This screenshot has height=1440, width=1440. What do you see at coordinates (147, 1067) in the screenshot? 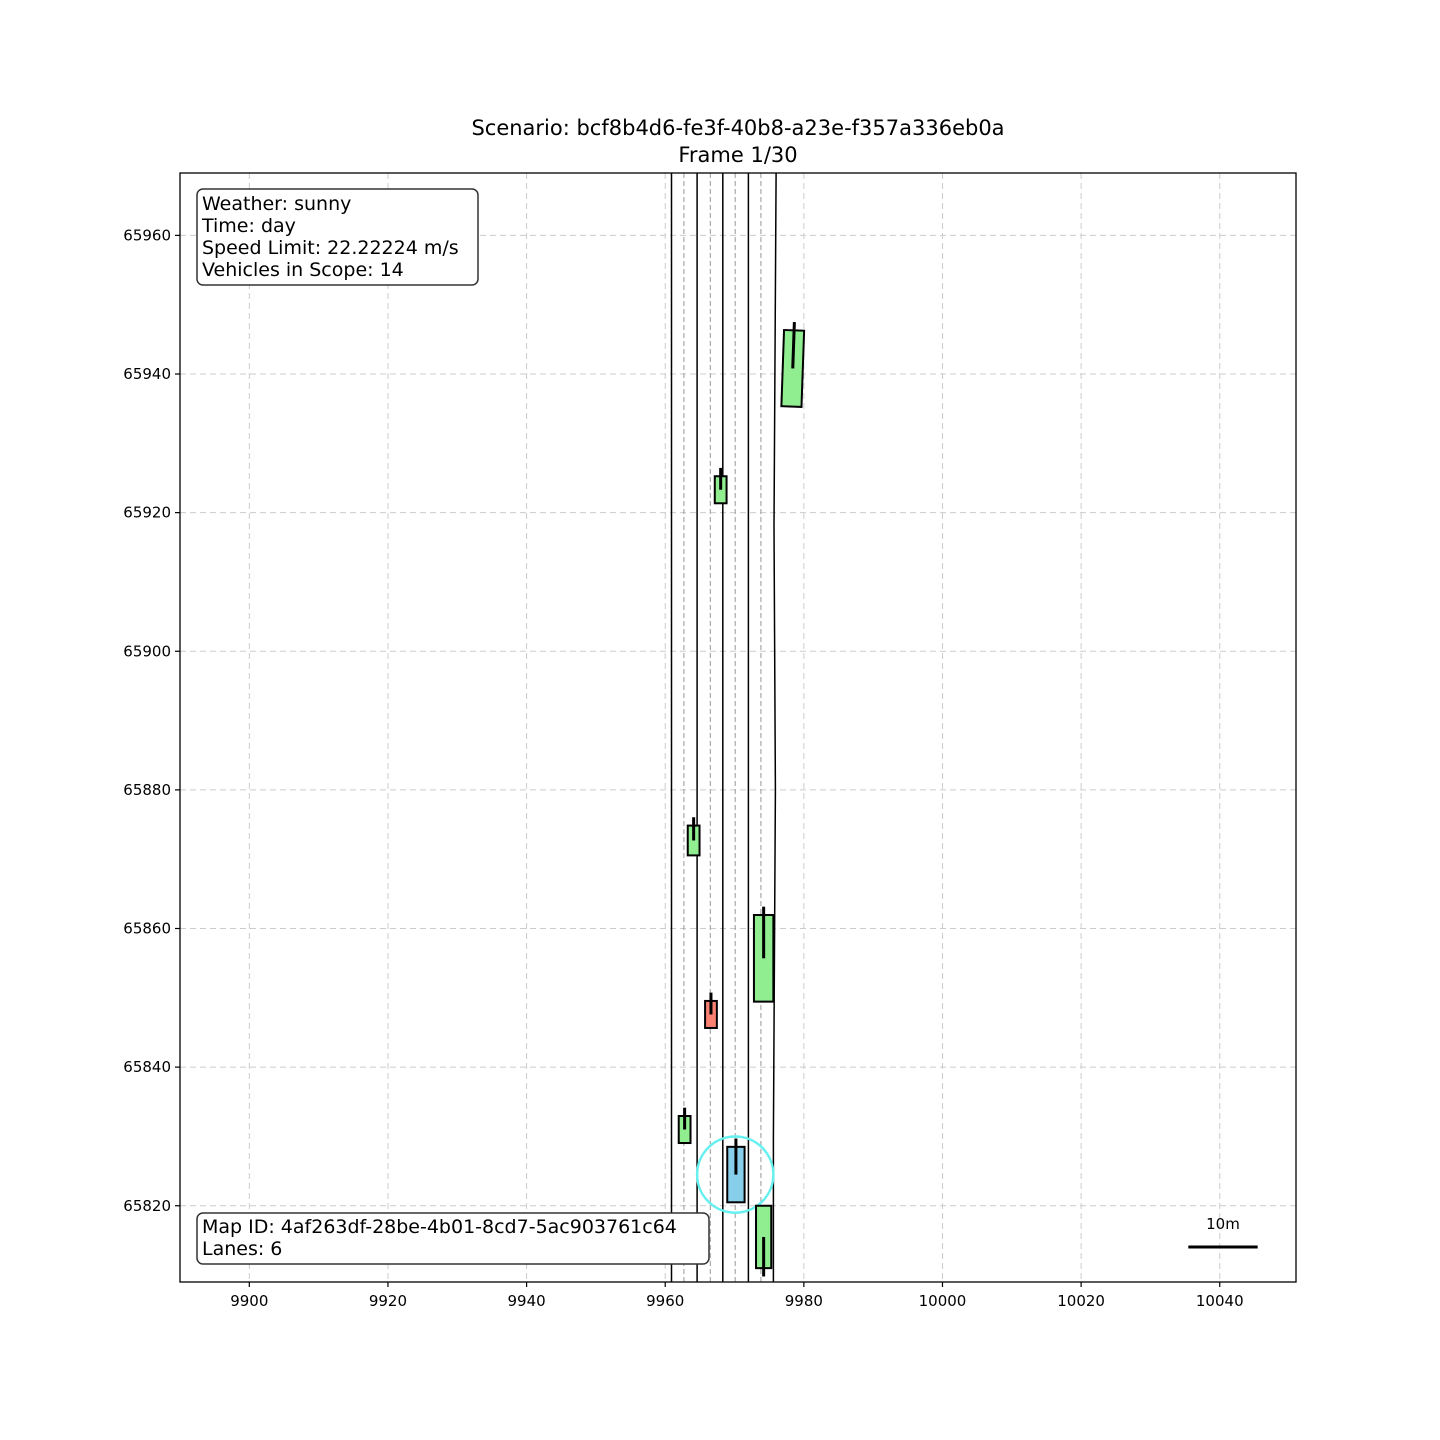
I see `y-tick-label: 65840` at bounding box center [147, 1067].